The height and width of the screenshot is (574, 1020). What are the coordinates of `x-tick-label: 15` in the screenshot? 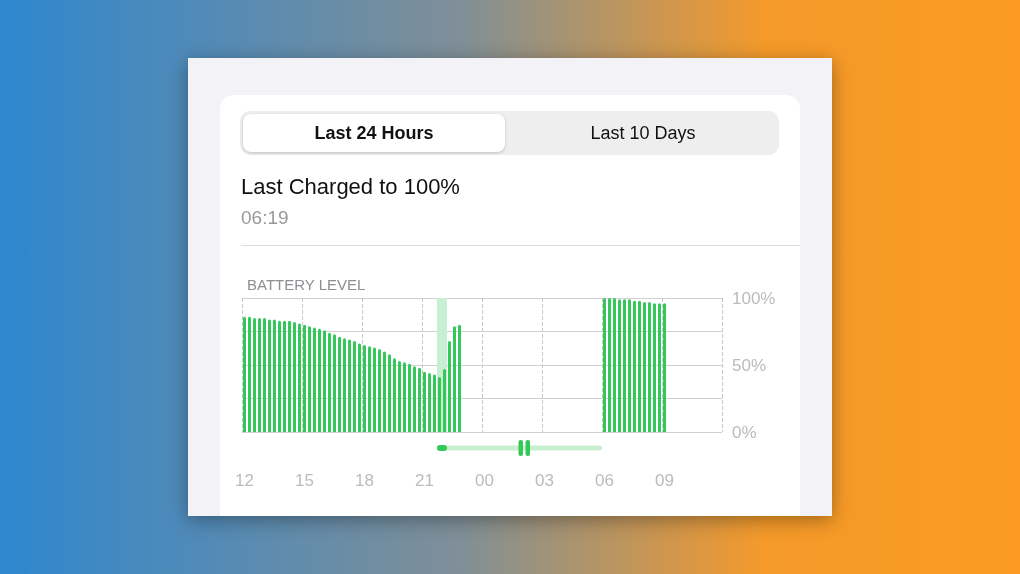 It's located at (304, 480).